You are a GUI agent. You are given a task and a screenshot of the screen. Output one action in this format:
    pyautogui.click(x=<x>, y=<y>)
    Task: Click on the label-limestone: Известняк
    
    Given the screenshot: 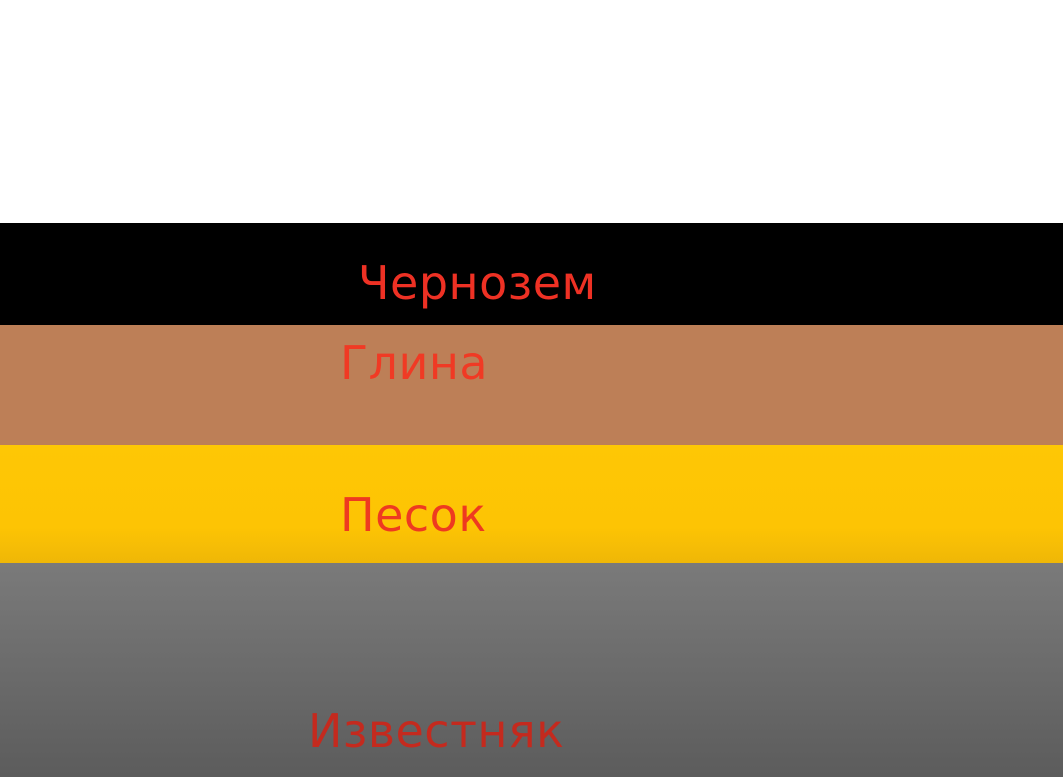 What is the action you would take?
    pyautogui.click(x=436, y=731)
    